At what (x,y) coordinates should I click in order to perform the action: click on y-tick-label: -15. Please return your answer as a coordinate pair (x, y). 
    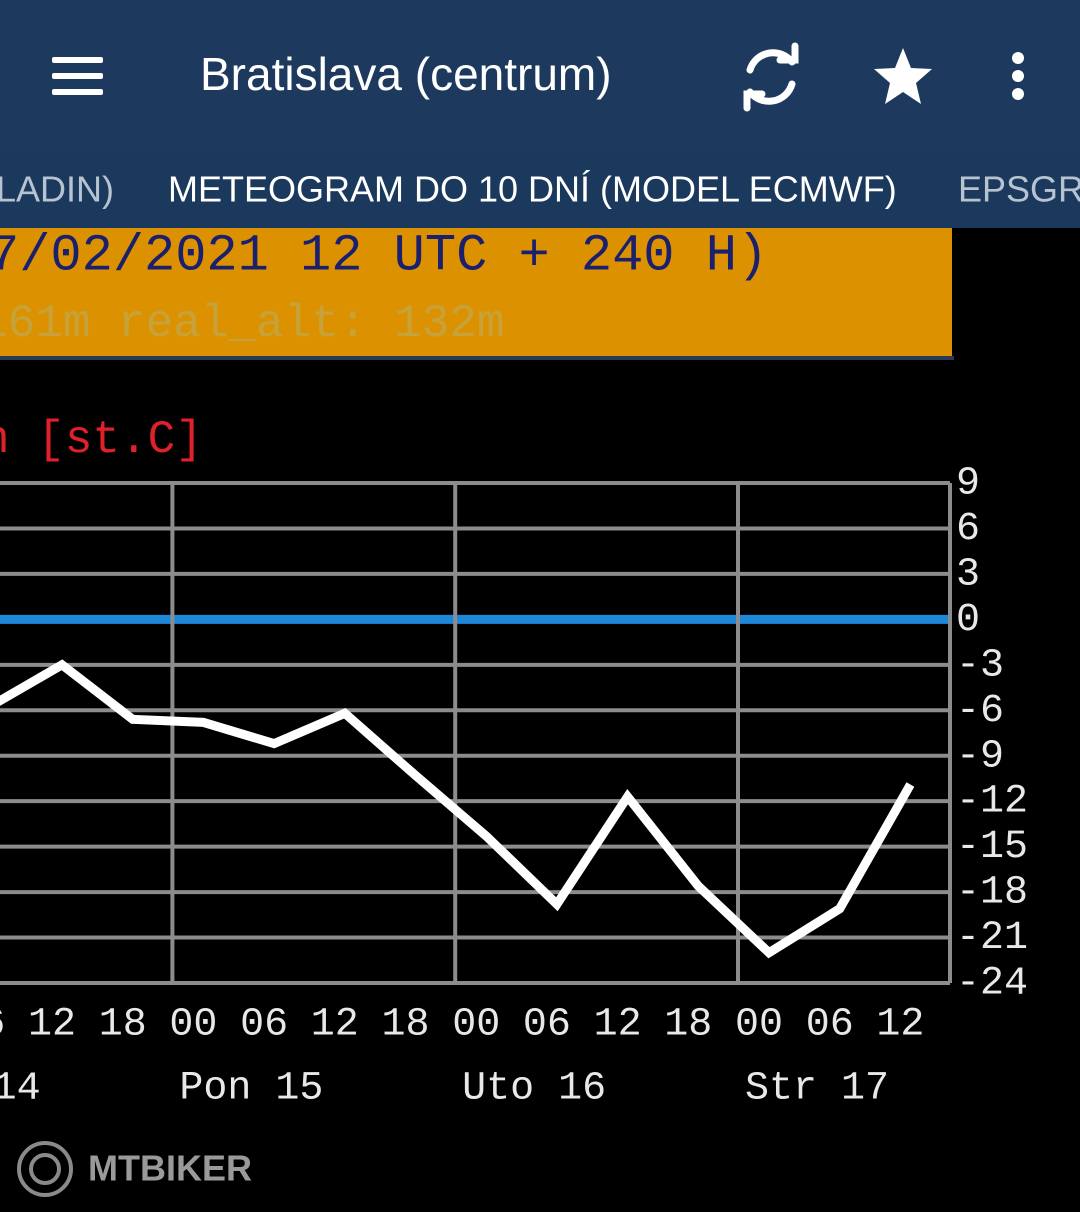
    Looking at the image, I should click on (992, 847).